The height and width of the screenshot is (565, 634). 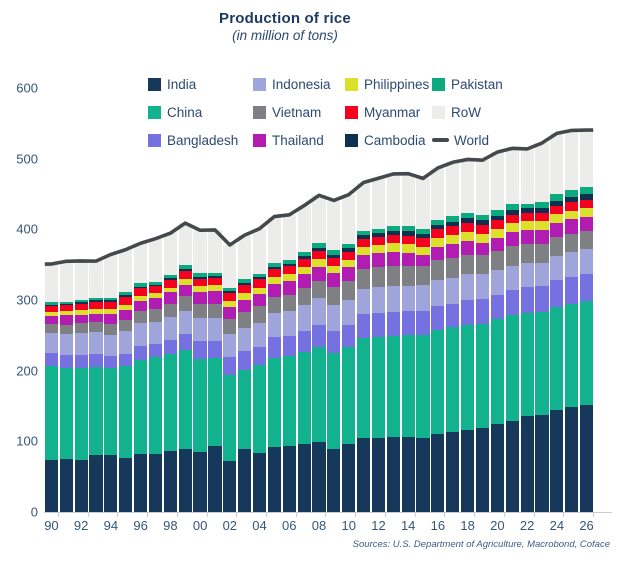 What do you see at coordinates (27, 371) in the screenshot?
I see `y-axis-label: 200` at bounding box center [27, 371].